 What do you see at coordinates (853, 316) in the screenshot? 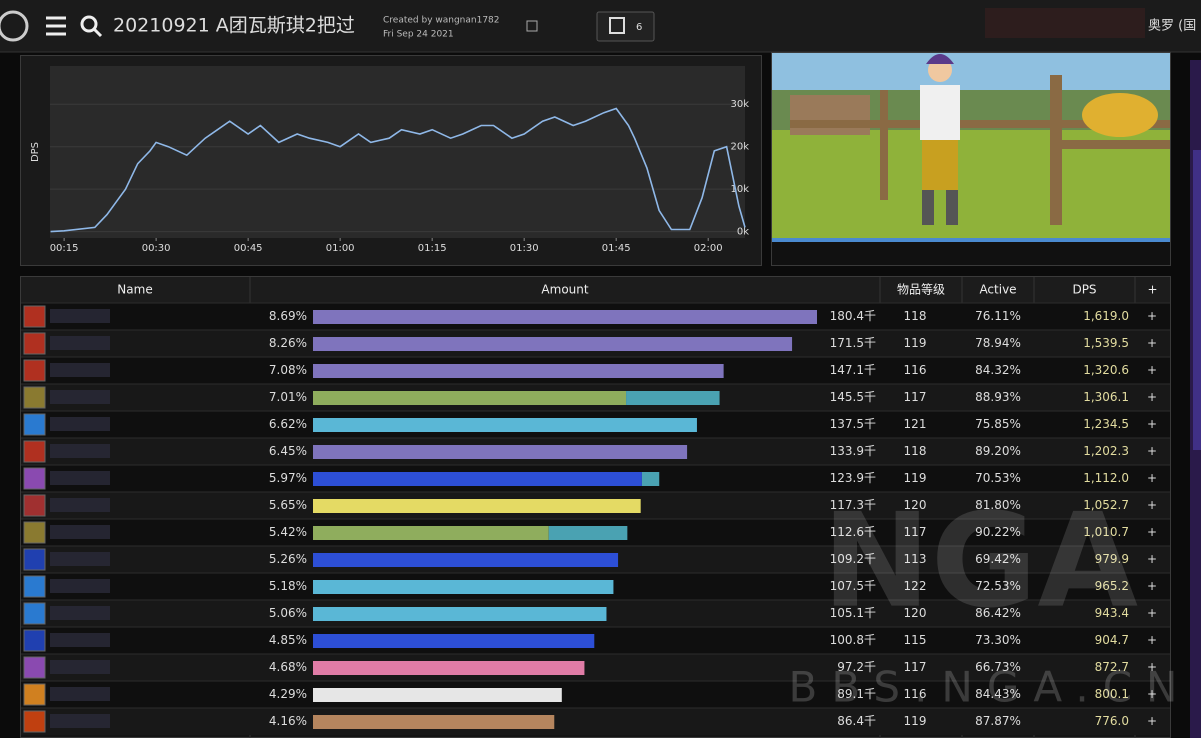
I see `amount: 180.4千` at bounding box center [853, 316].